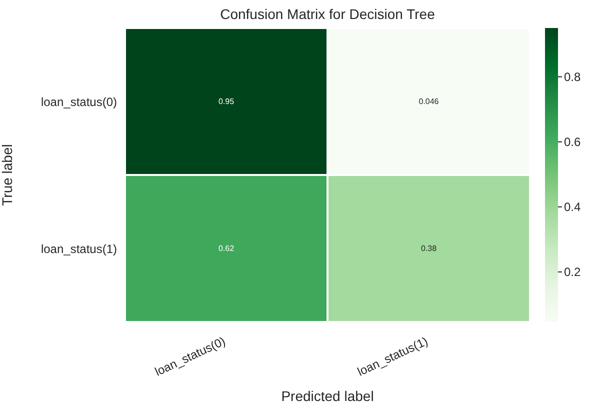 Image resolution: width=599 pixels, height=415 pixels. What do you see at coordinates (573, 77) in the screenshot?
I see `color-bar-label: 0.8` at bounding box center [573, 77].